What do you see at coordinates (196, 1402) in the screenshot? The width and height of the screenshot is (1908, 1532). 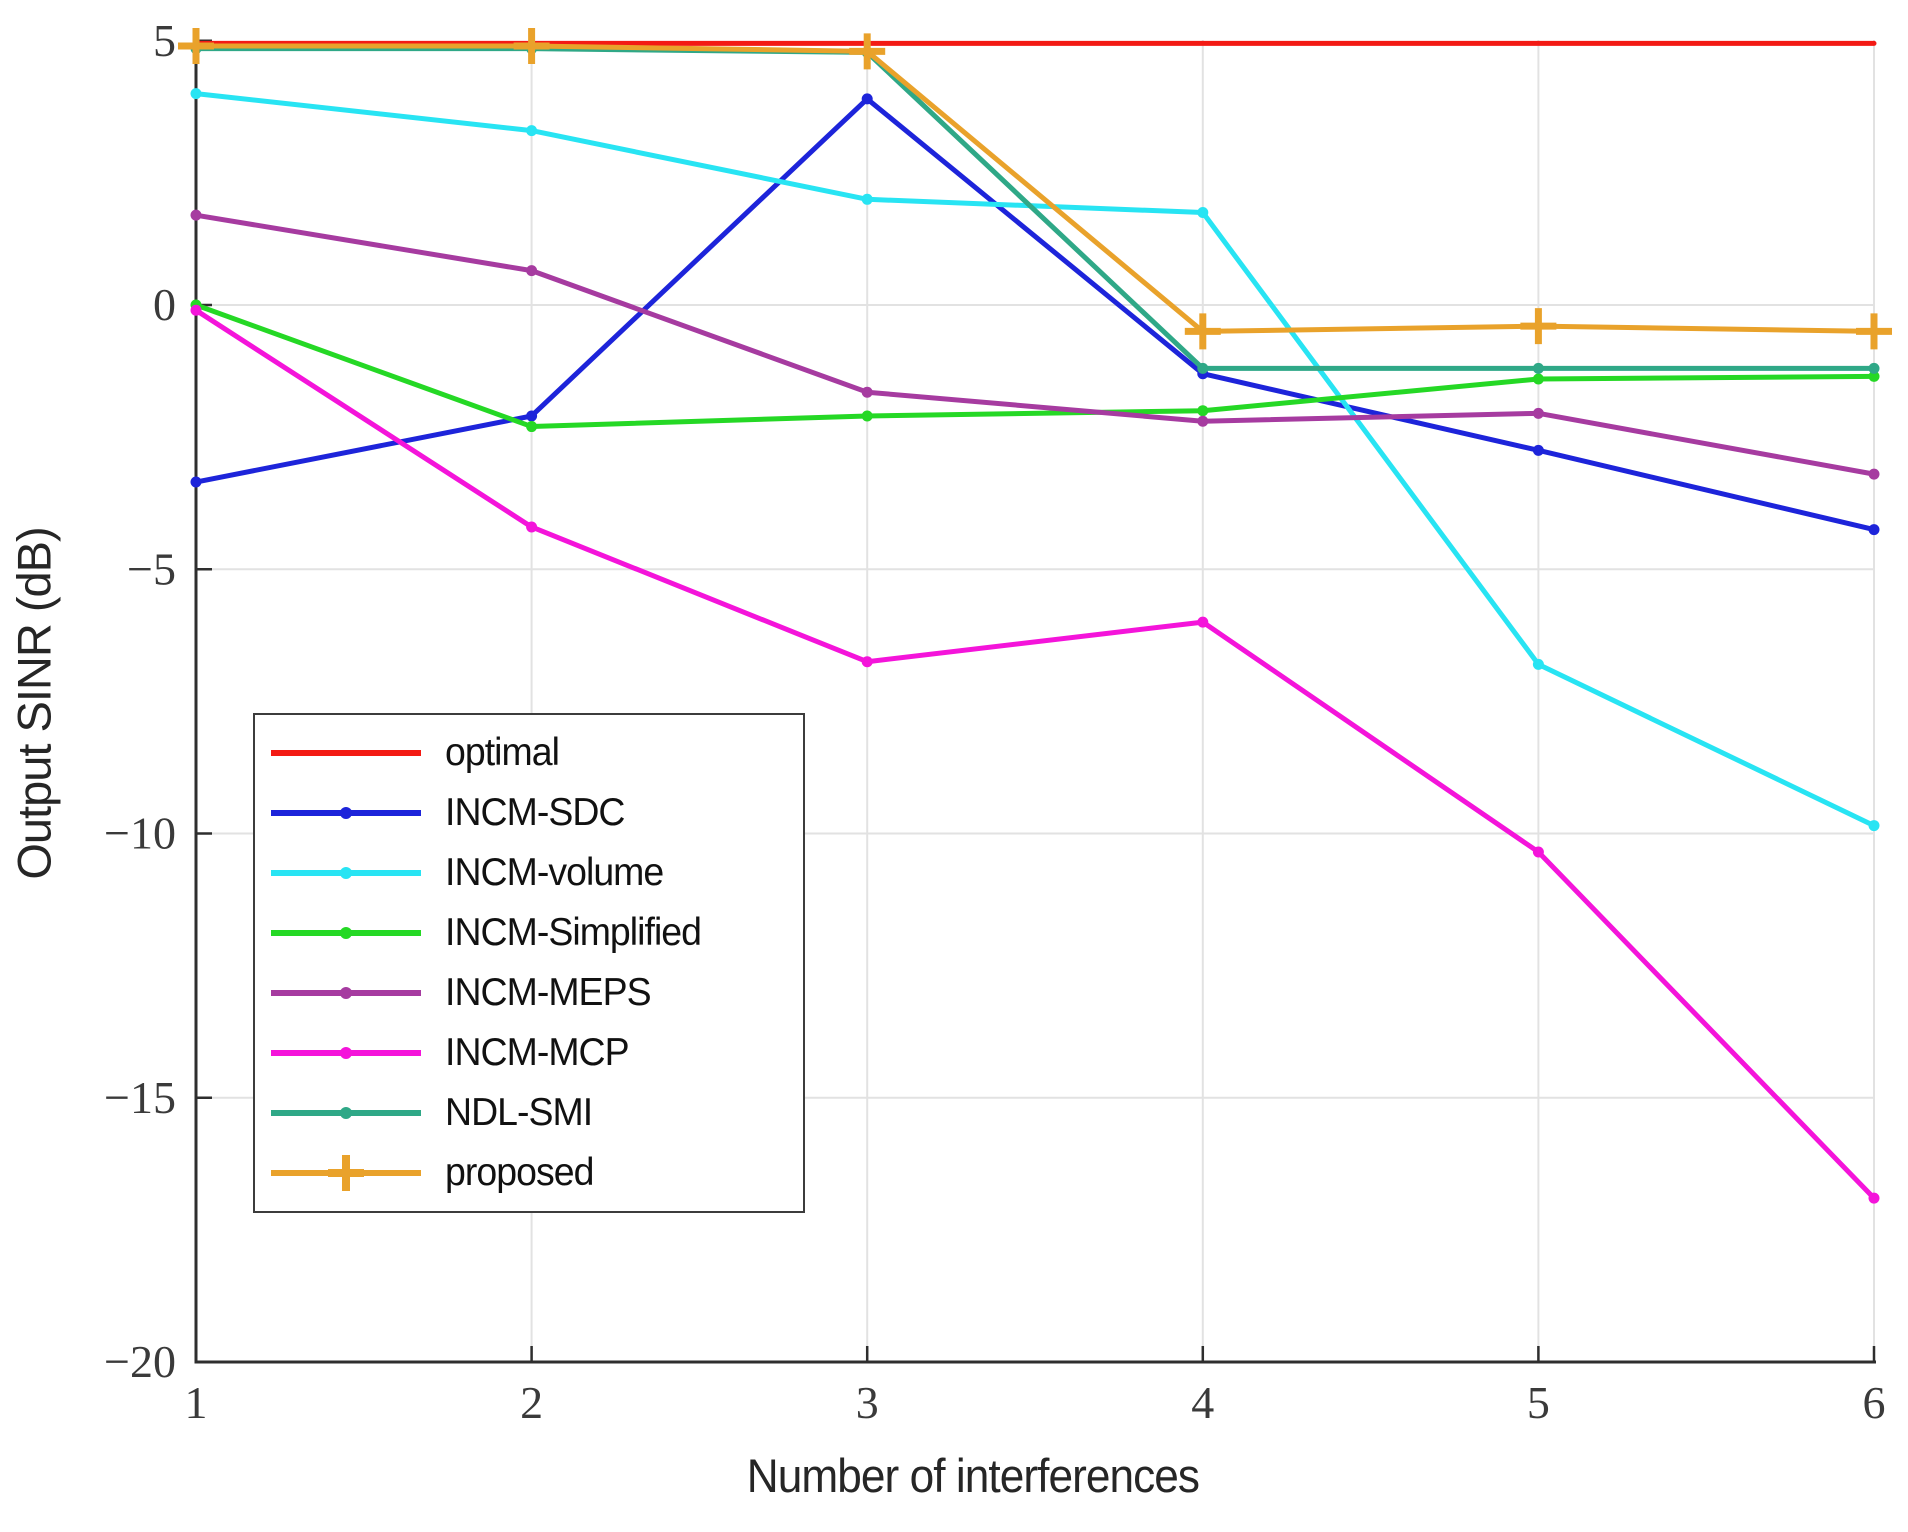 I see `x-tick-label: 1` at bounding box center [196, 1402].